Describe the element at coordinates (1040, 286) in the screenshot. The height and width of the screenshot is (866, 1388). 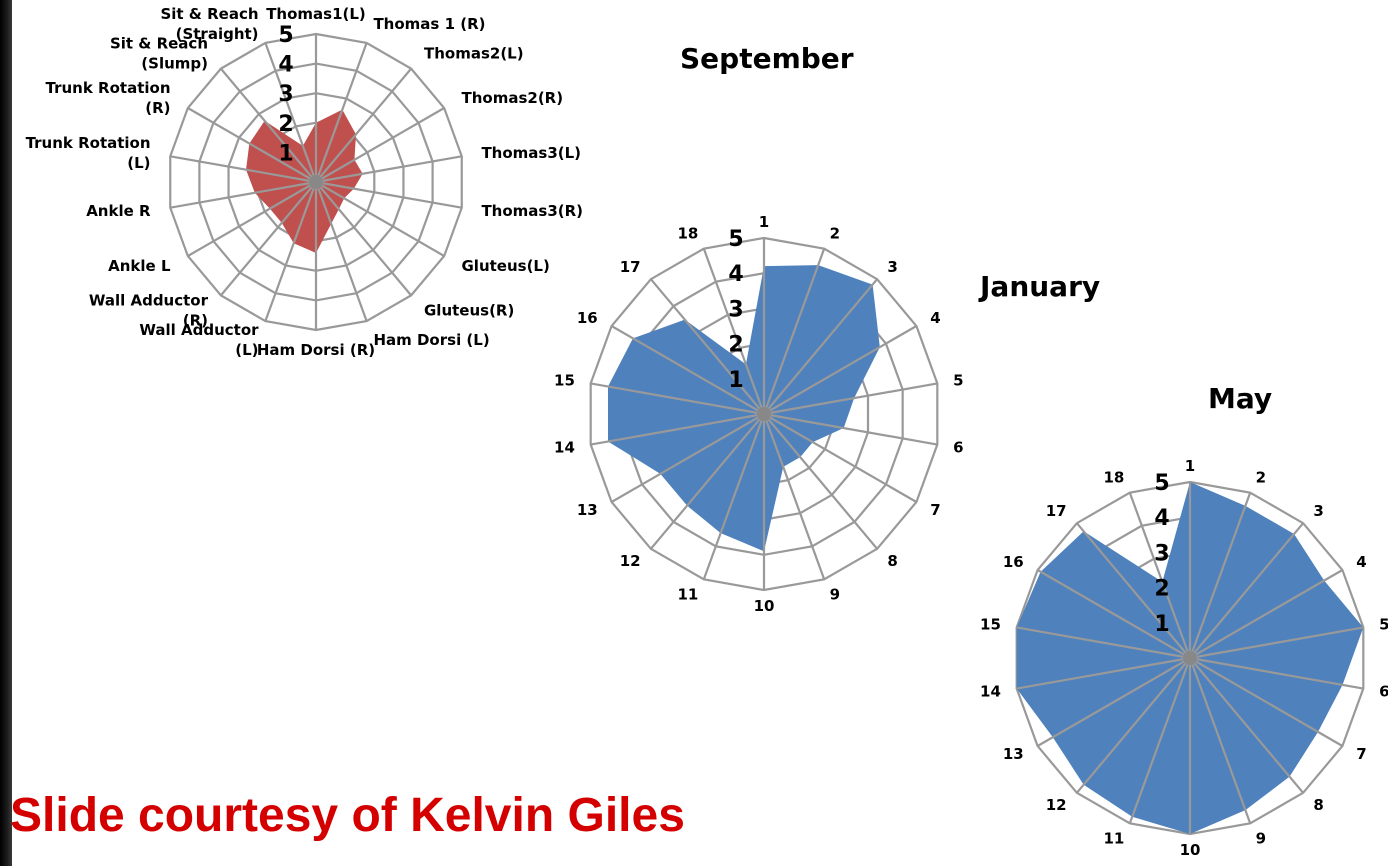
I see `chart-title-january: January` at that location.